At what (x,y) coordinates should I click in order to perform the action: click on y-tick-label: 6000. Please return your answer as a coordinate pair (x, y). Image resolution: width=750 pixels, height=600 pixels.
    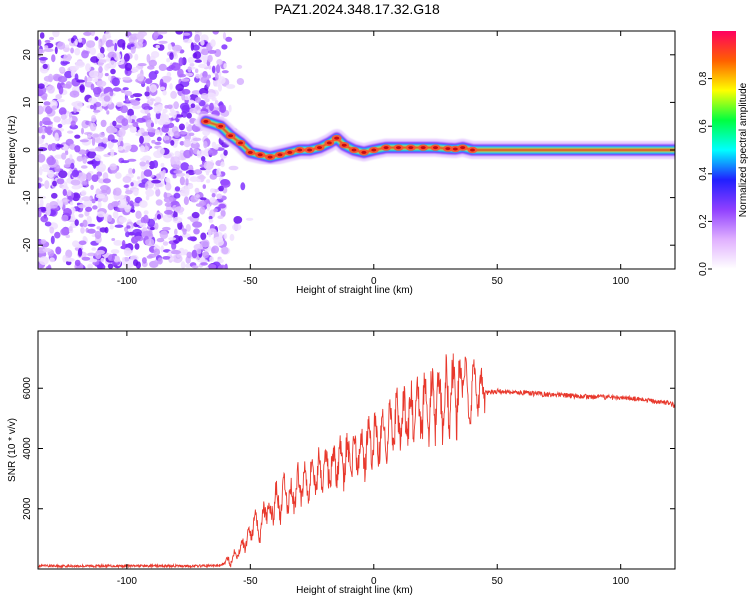
    Looking at the image, I should click on (27, 388).